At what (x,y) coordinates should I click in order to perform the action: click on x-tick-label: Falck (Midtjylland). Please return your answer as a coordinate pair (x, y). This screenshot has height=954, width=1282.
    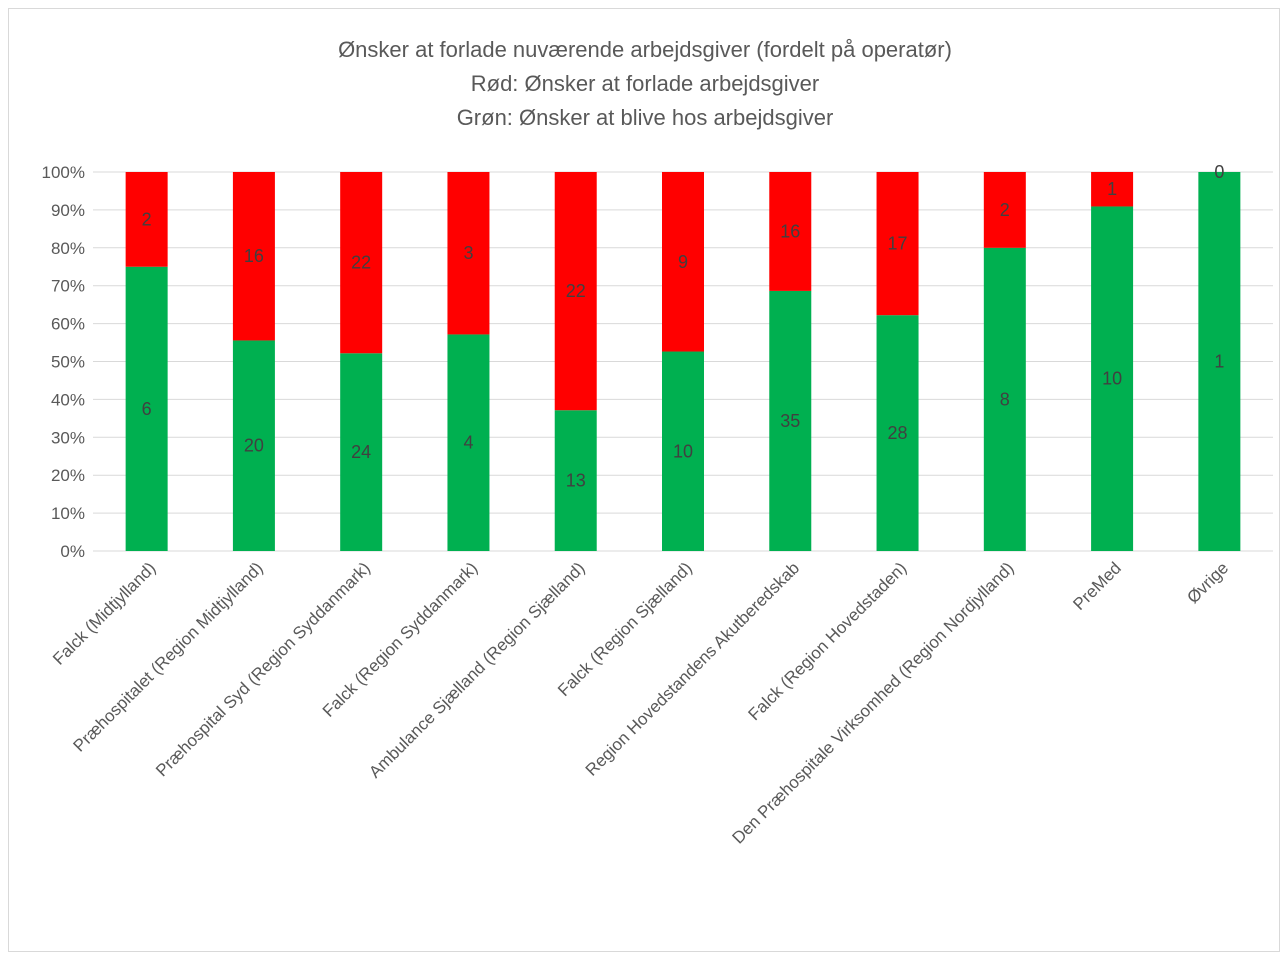
    Looking at the image, I should click on (104, 613).